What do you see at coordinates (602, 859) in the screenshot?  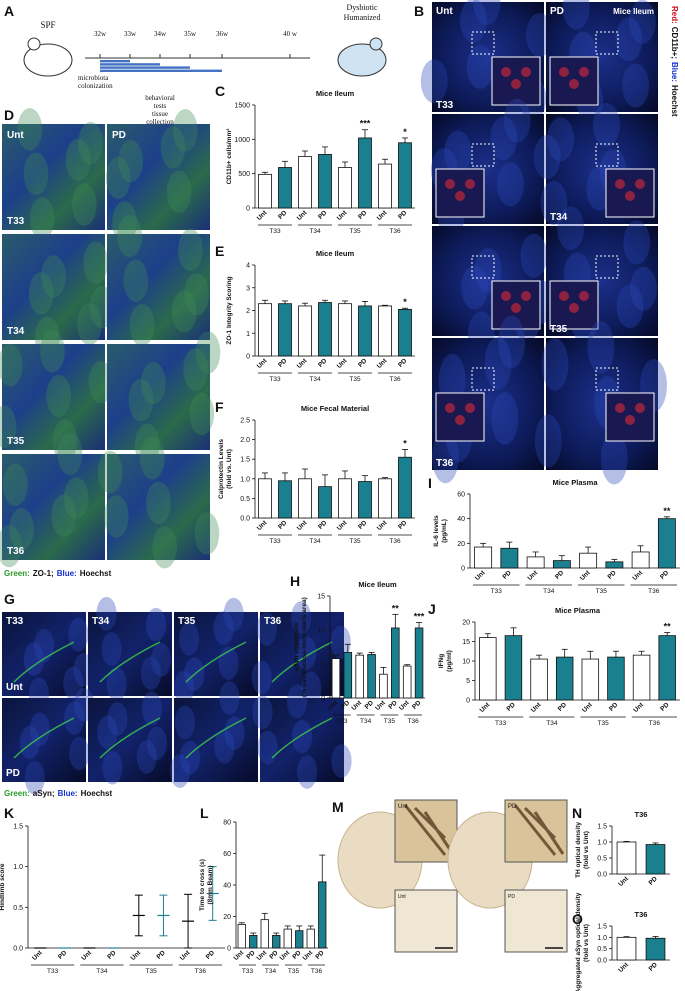 I see `y-tick-label: 0.5` at bounding box center [602, 859].